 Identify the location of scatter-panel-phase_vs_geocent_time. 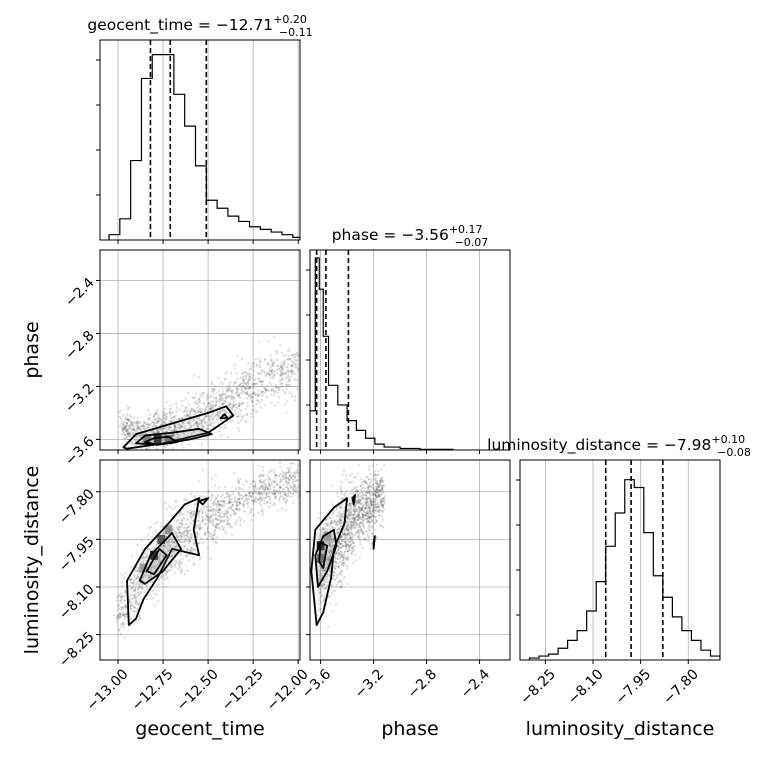
(200, 350).